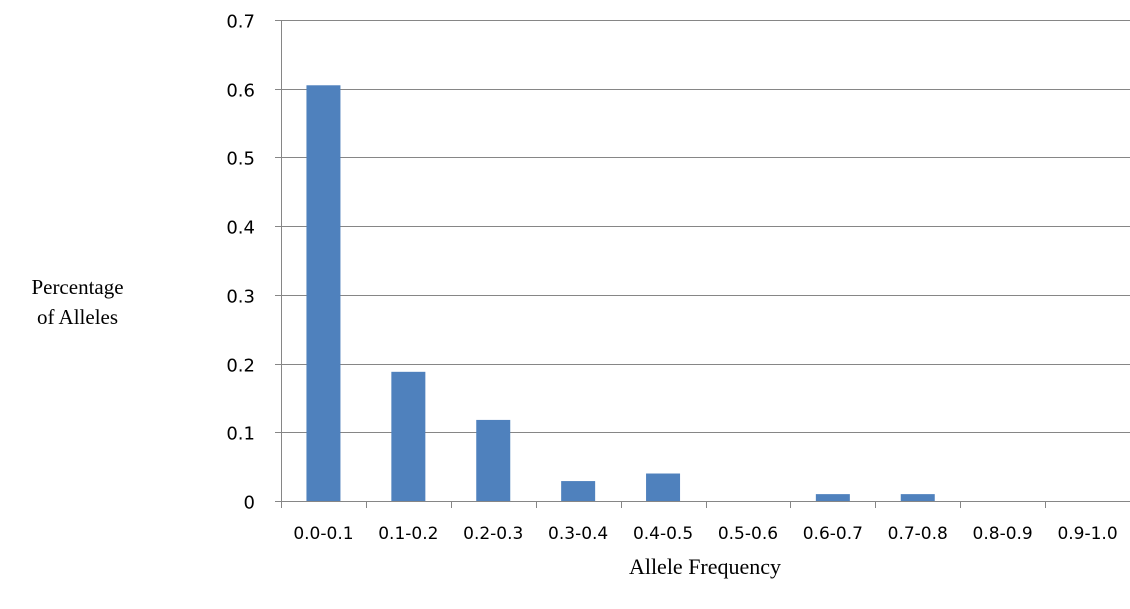 The image size is (1130, 609). I want to click on y-axis-label: Percentage of Alleles, so click(77, 302).